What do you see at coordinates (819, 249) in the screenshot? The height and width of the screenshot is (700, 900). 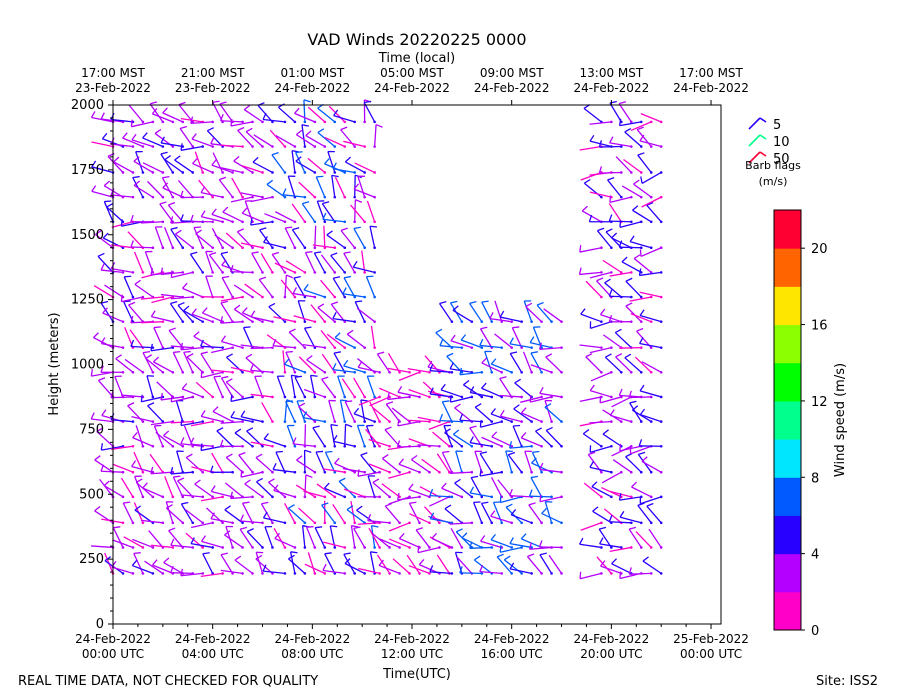 I see `colorbar-tick-label: 20` at bounding box center [819, 249].